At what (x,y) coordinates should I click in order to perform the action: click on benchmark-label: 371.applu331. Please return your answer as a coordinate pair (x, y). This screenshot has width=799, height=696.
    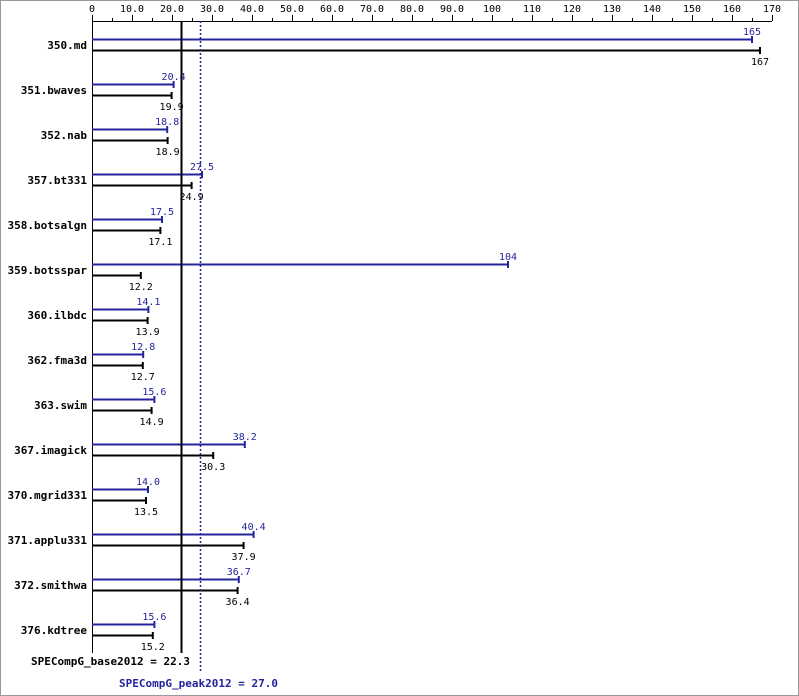
    Looking at the image, I should click on (48, 540).